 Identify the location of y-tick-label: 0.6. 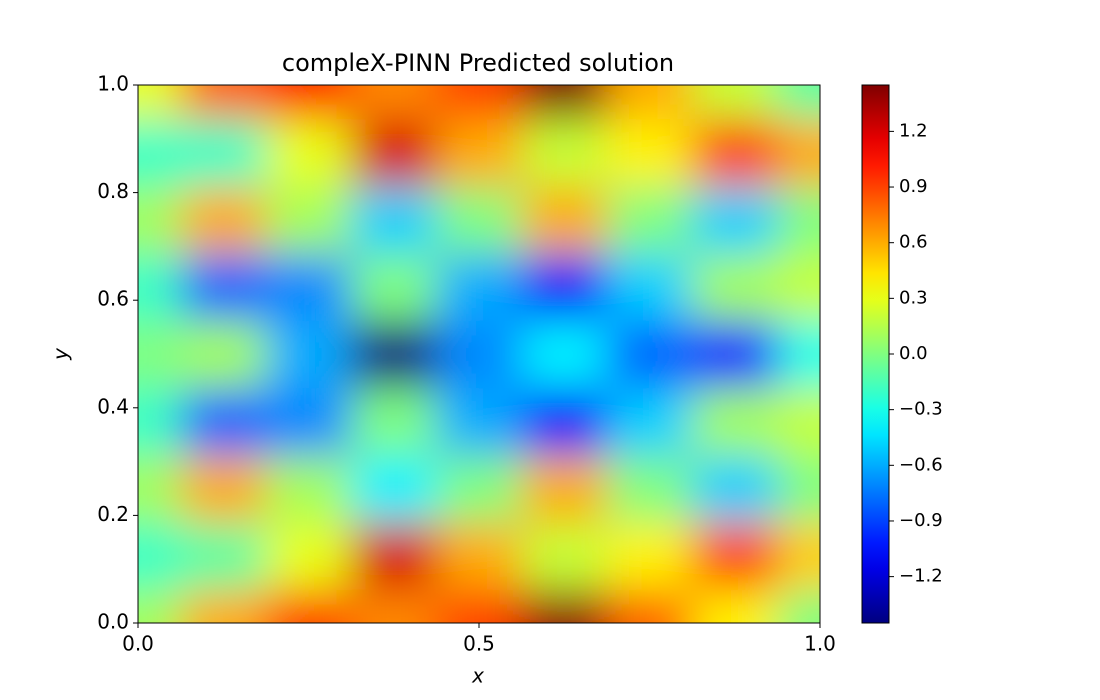
(113, 299).